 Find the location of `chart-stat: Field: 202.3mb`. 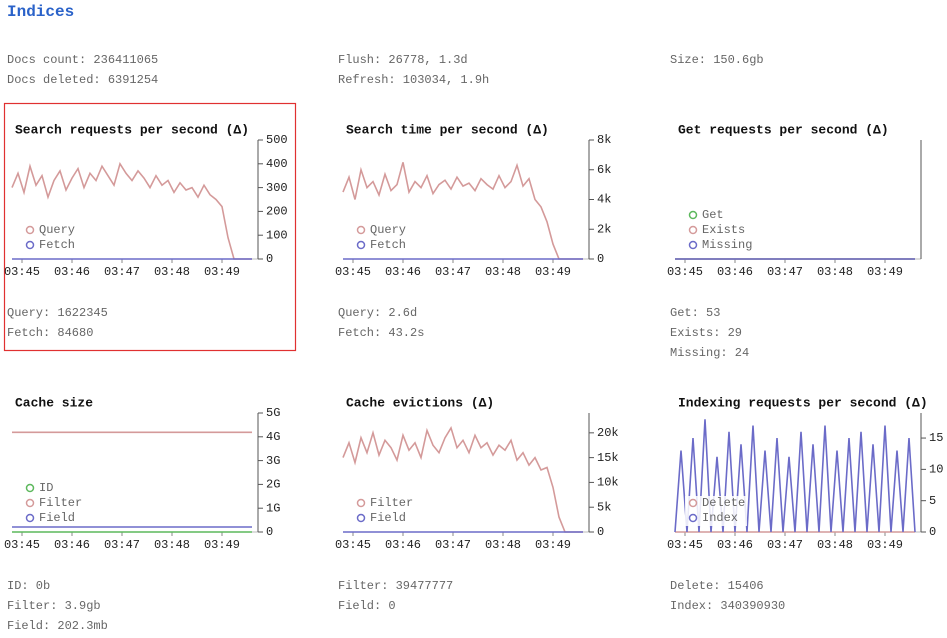

chart-stat: Field: 202.3mb is located at coordinates (57, 626).